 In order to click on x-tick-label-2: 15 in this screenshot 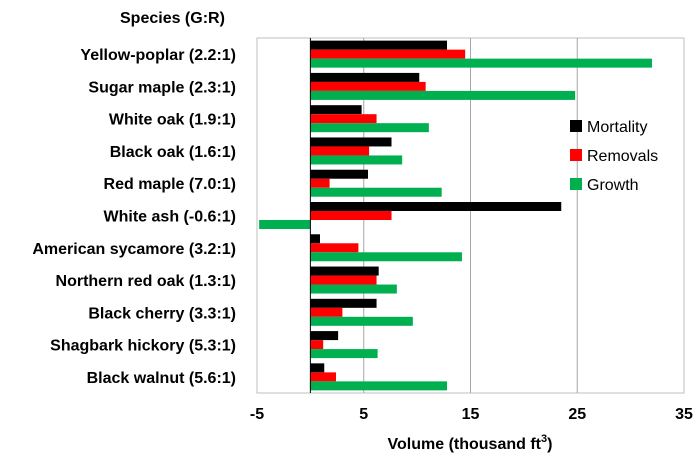, I will do `click(471, 414)`.